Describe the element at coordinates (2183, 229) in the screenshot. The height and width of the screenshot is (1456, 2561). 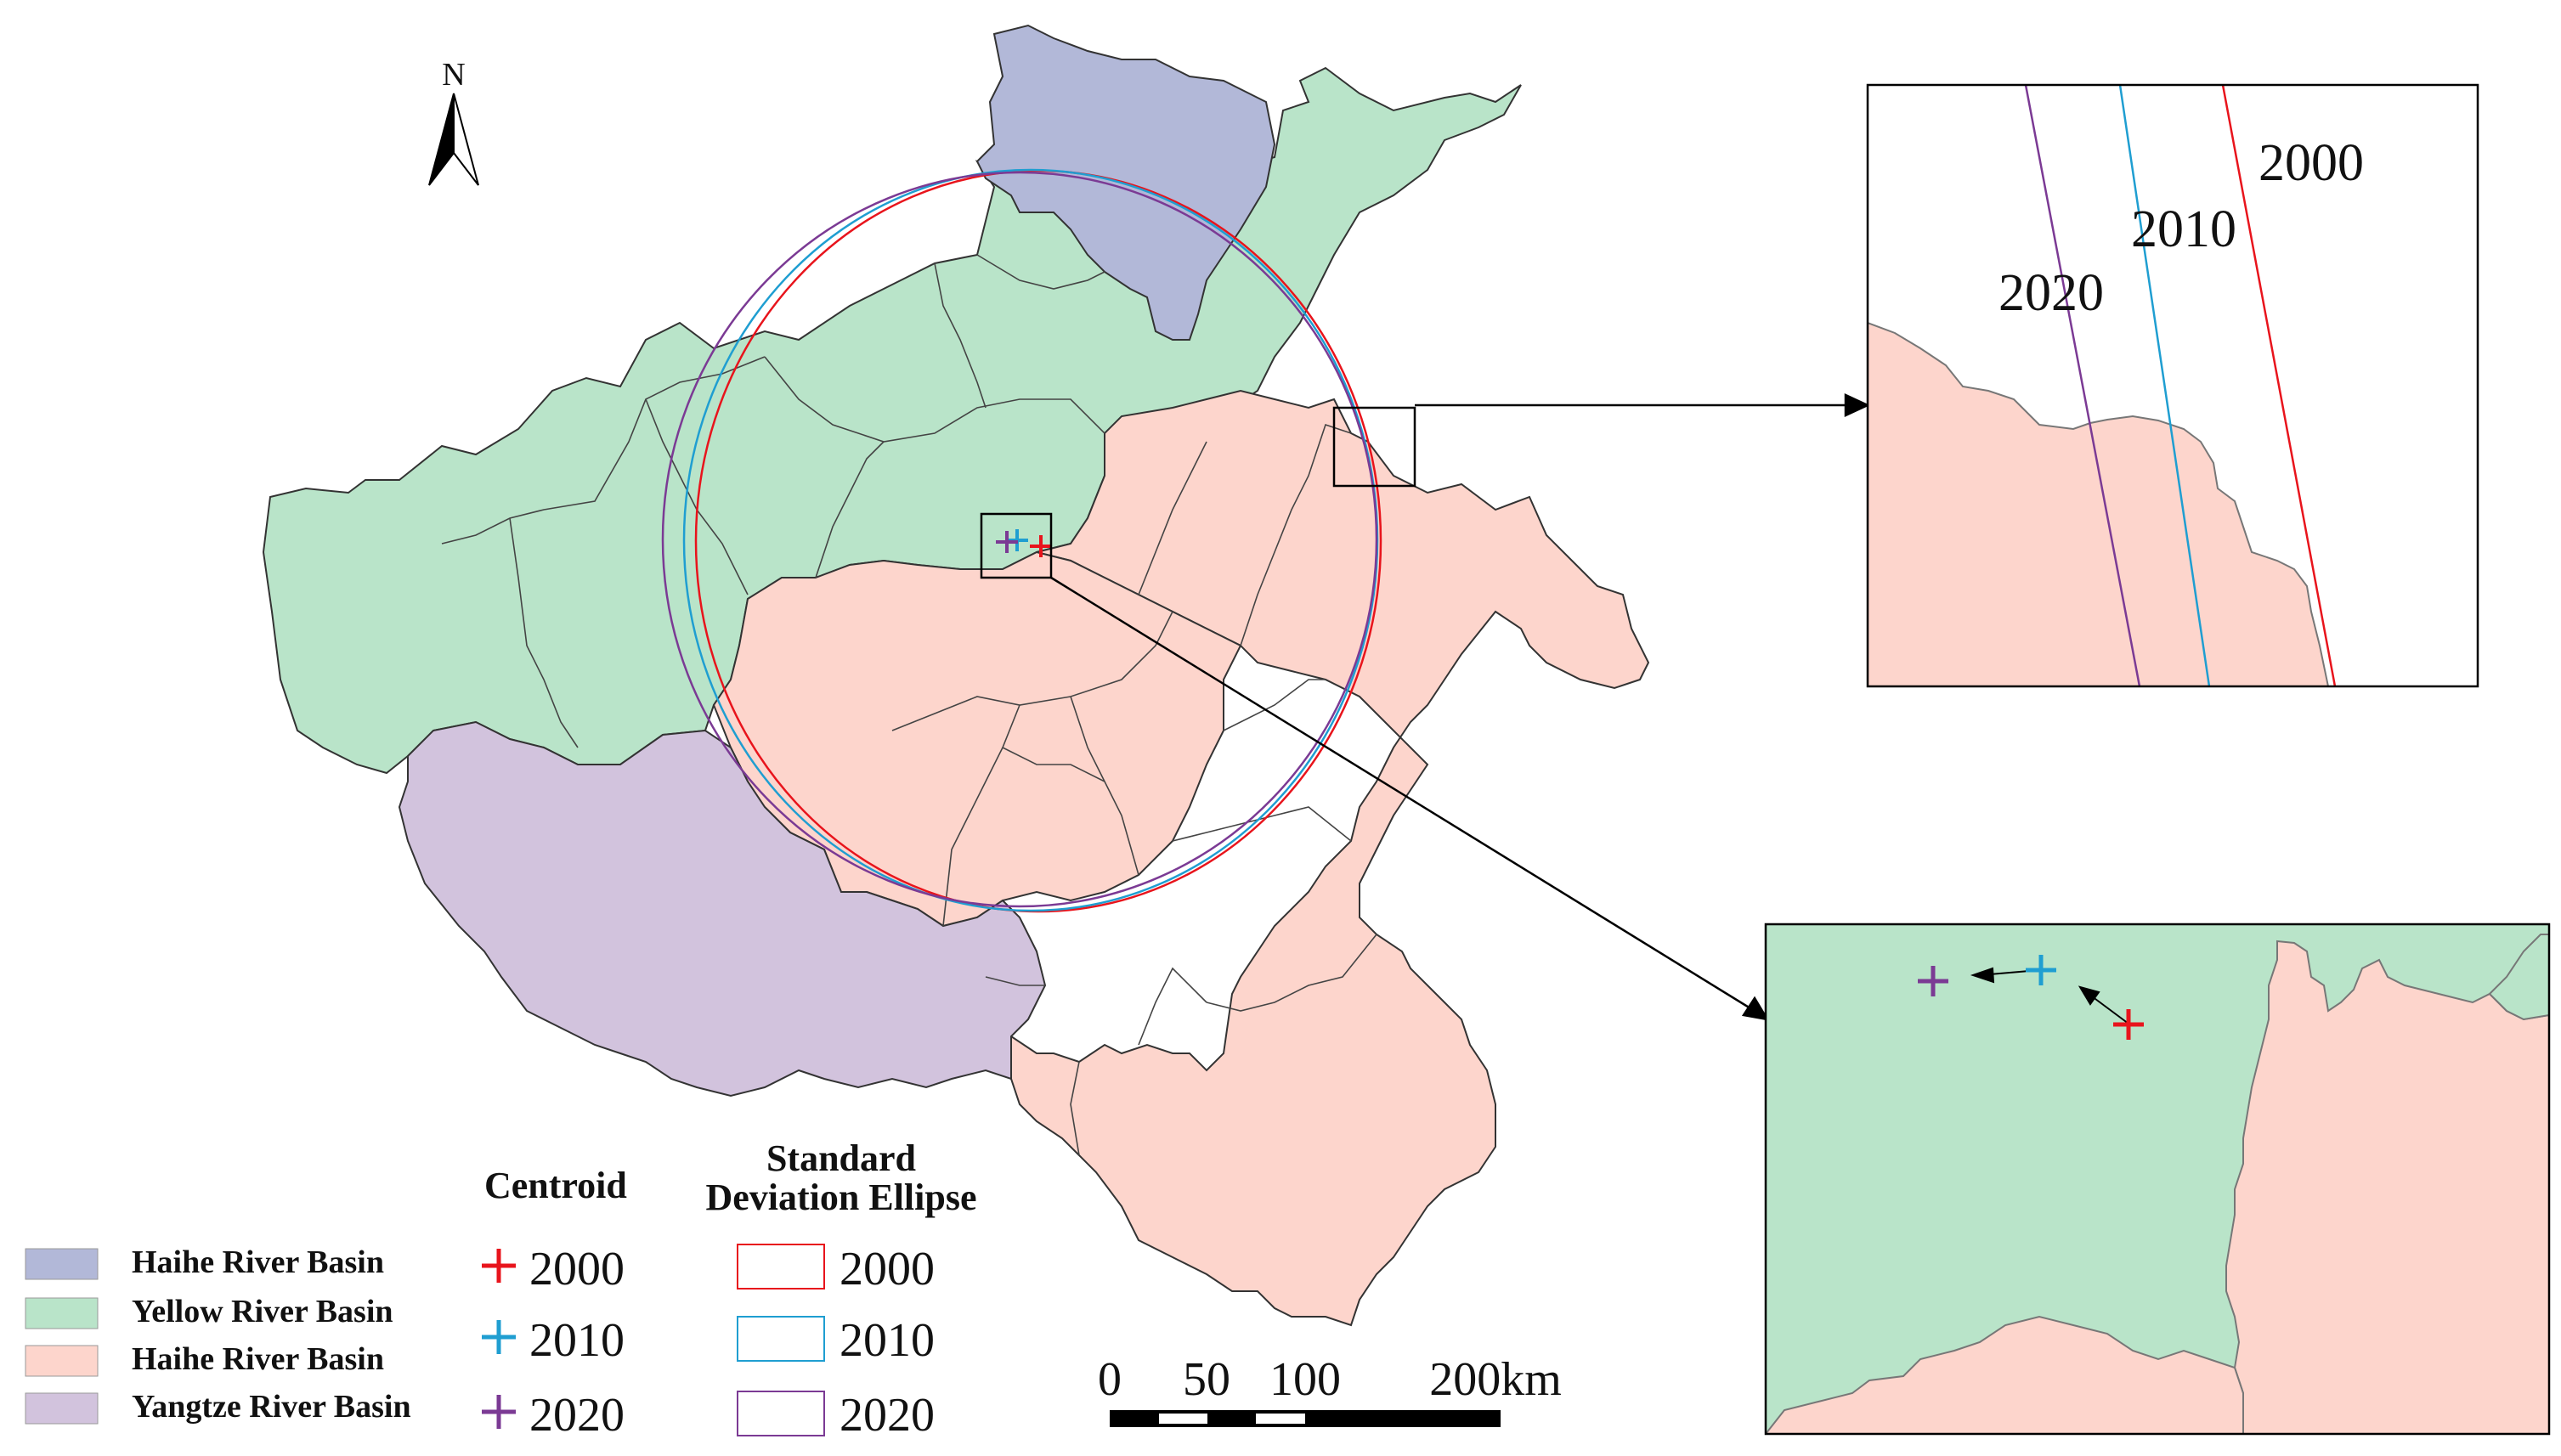
I see `inset-label-2010: 2010` at that location.